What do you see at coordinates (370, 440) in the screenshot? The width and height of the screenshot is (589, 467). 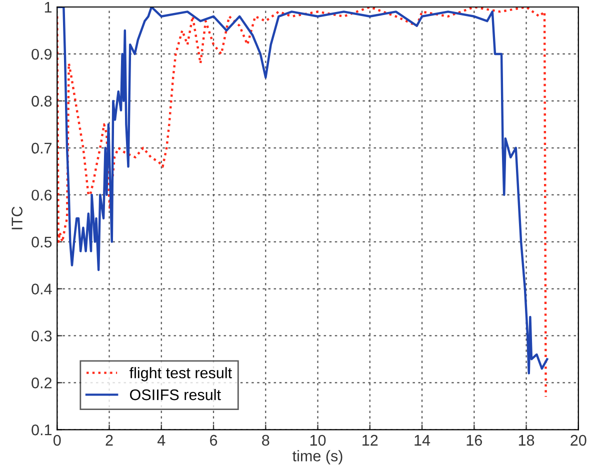 I see `x-tick-label: 12` at bounding box center [370, 440].